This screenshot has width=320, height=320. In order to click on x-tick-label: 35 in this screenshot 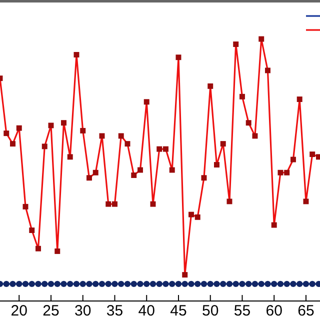, I will do `click(115, 311)`.